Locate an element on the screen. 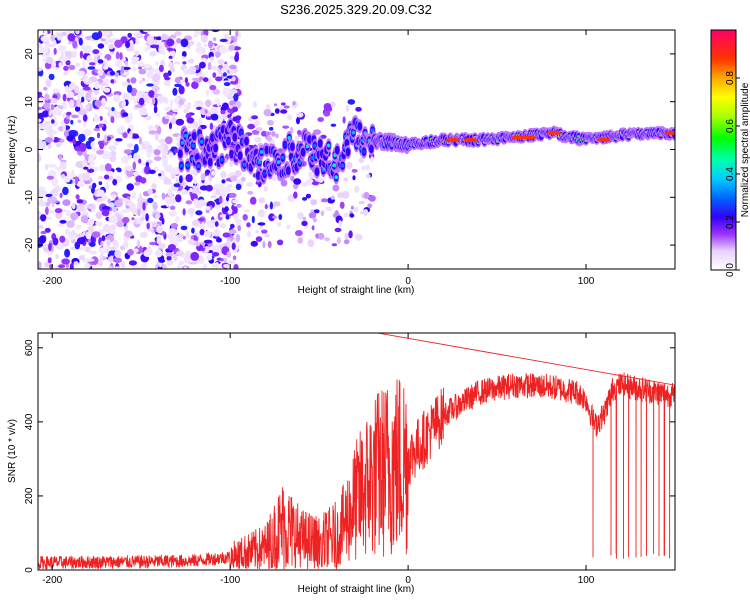  y-tick-label: 400 is located at coordinates (29, 421).